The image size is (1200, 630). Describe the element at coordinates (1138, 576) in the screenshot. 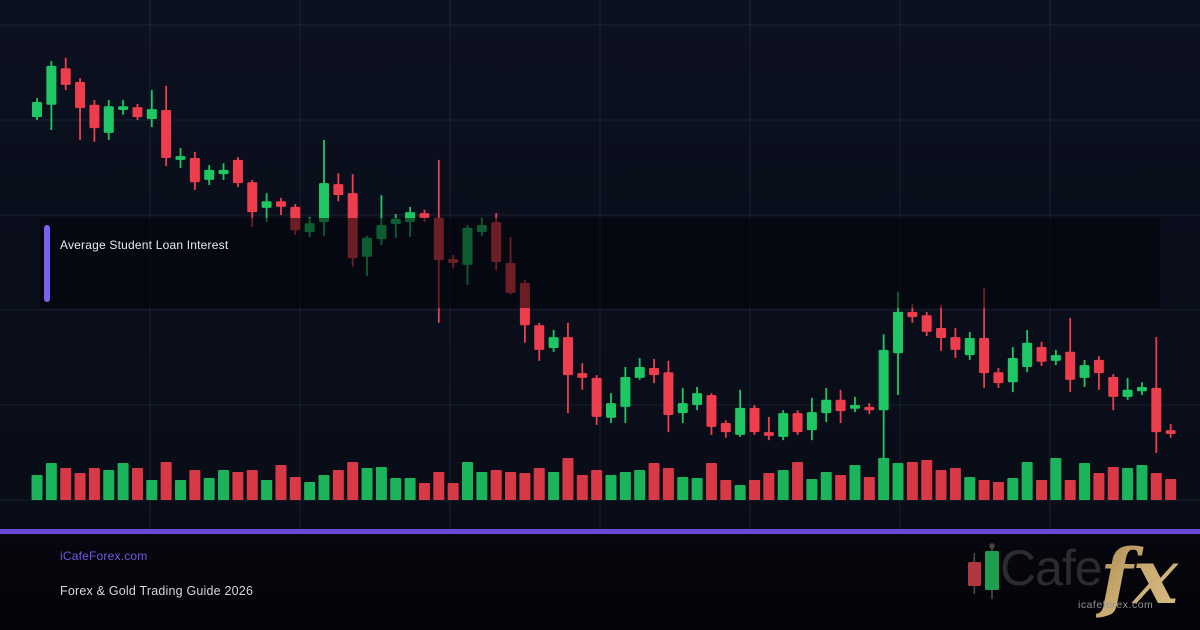

I see `logo-fx-text: fx` at that location.